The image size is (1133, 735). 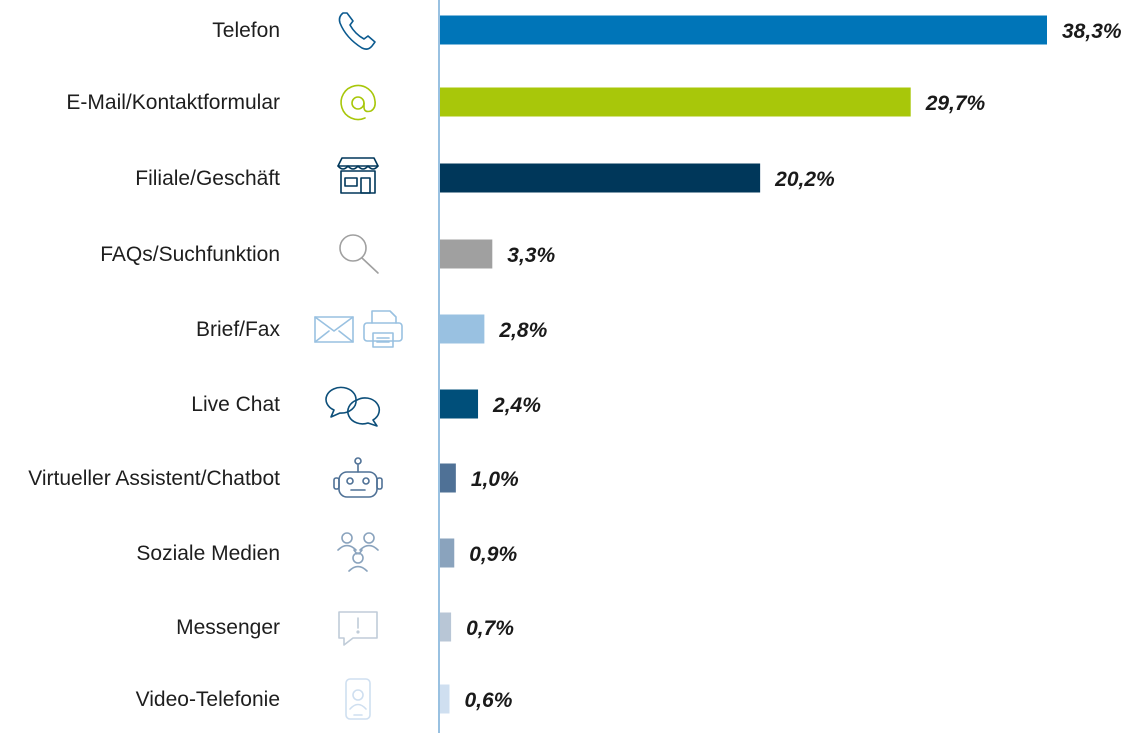 What do you see at coordinates (358, 329) in the screenshot?
I see `envelope-printer-icon` at bounding box center [358, 329].